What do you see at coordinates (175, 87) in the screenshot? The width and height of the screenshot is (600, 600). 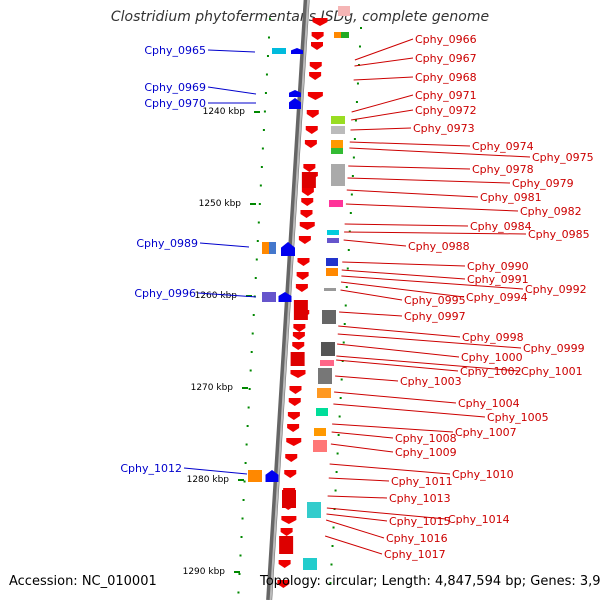 I see `gene-label-left: Cphy_0969` at bounding box center [175, 87].